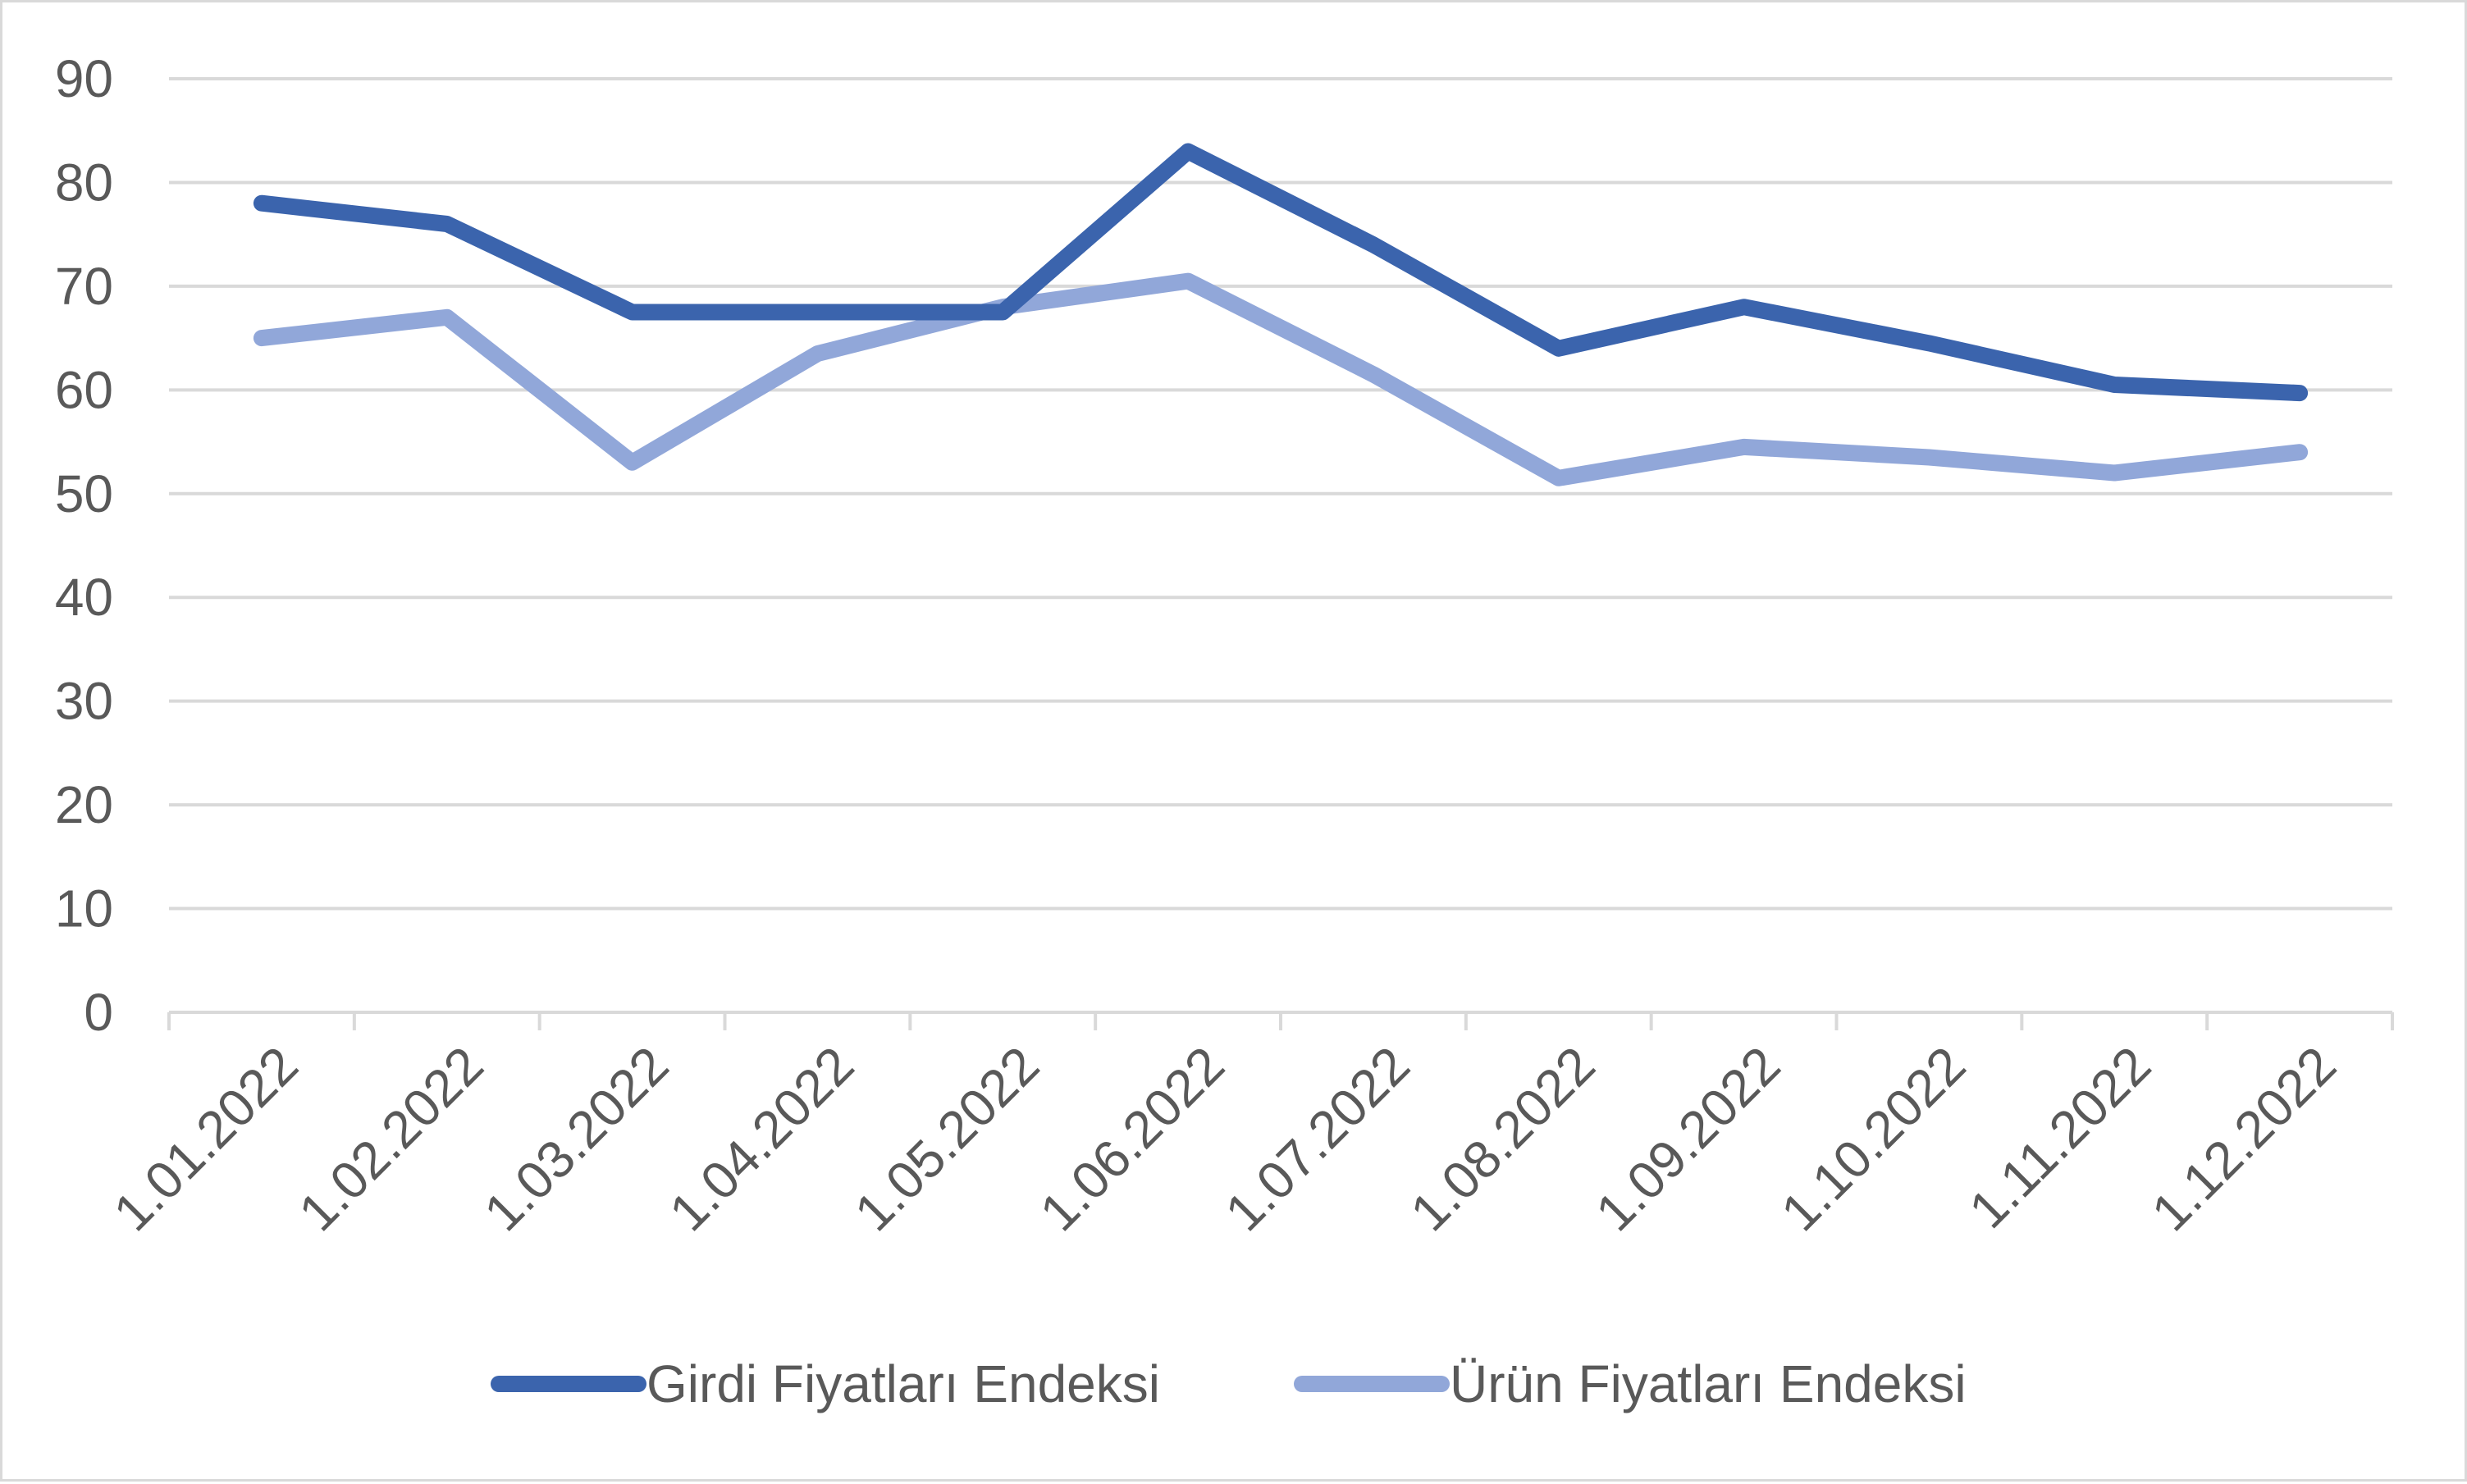  What do you see at coordinates (1317, 1138) in the screenshot?
I see `x-tick-label: 1.07.2022` at bounding box center [1317, 1138].